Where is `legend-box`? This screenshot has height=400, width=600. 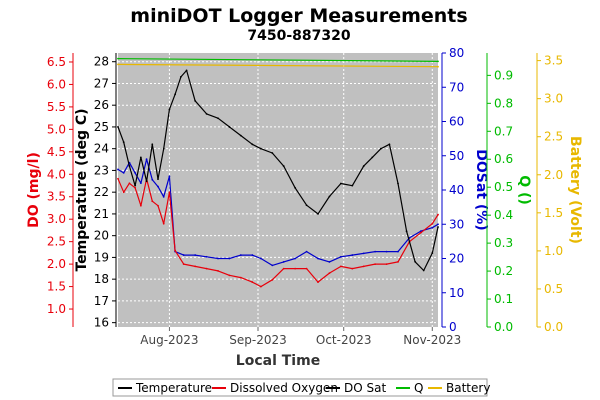
legend-box is located at coordinates (300, 387).